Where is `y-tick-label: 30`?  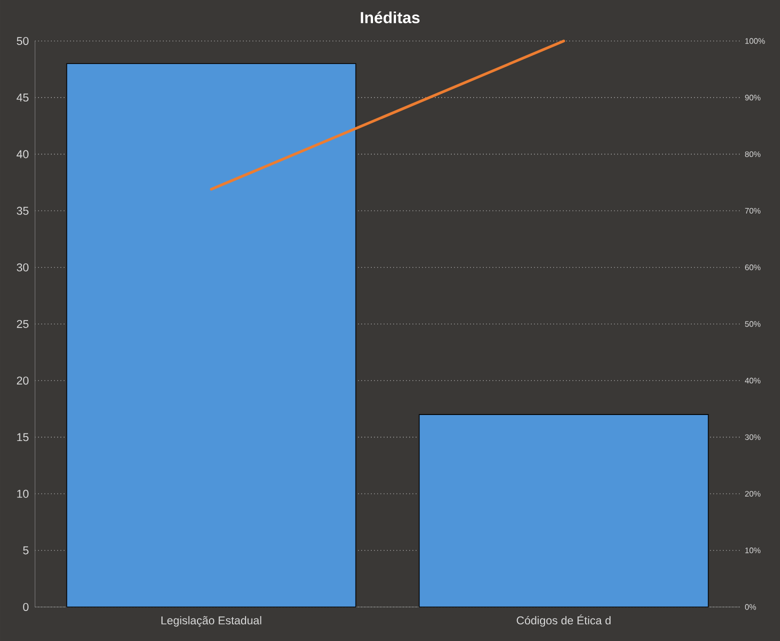
y-tick-label: 30 is located at coordinates (22, 267).